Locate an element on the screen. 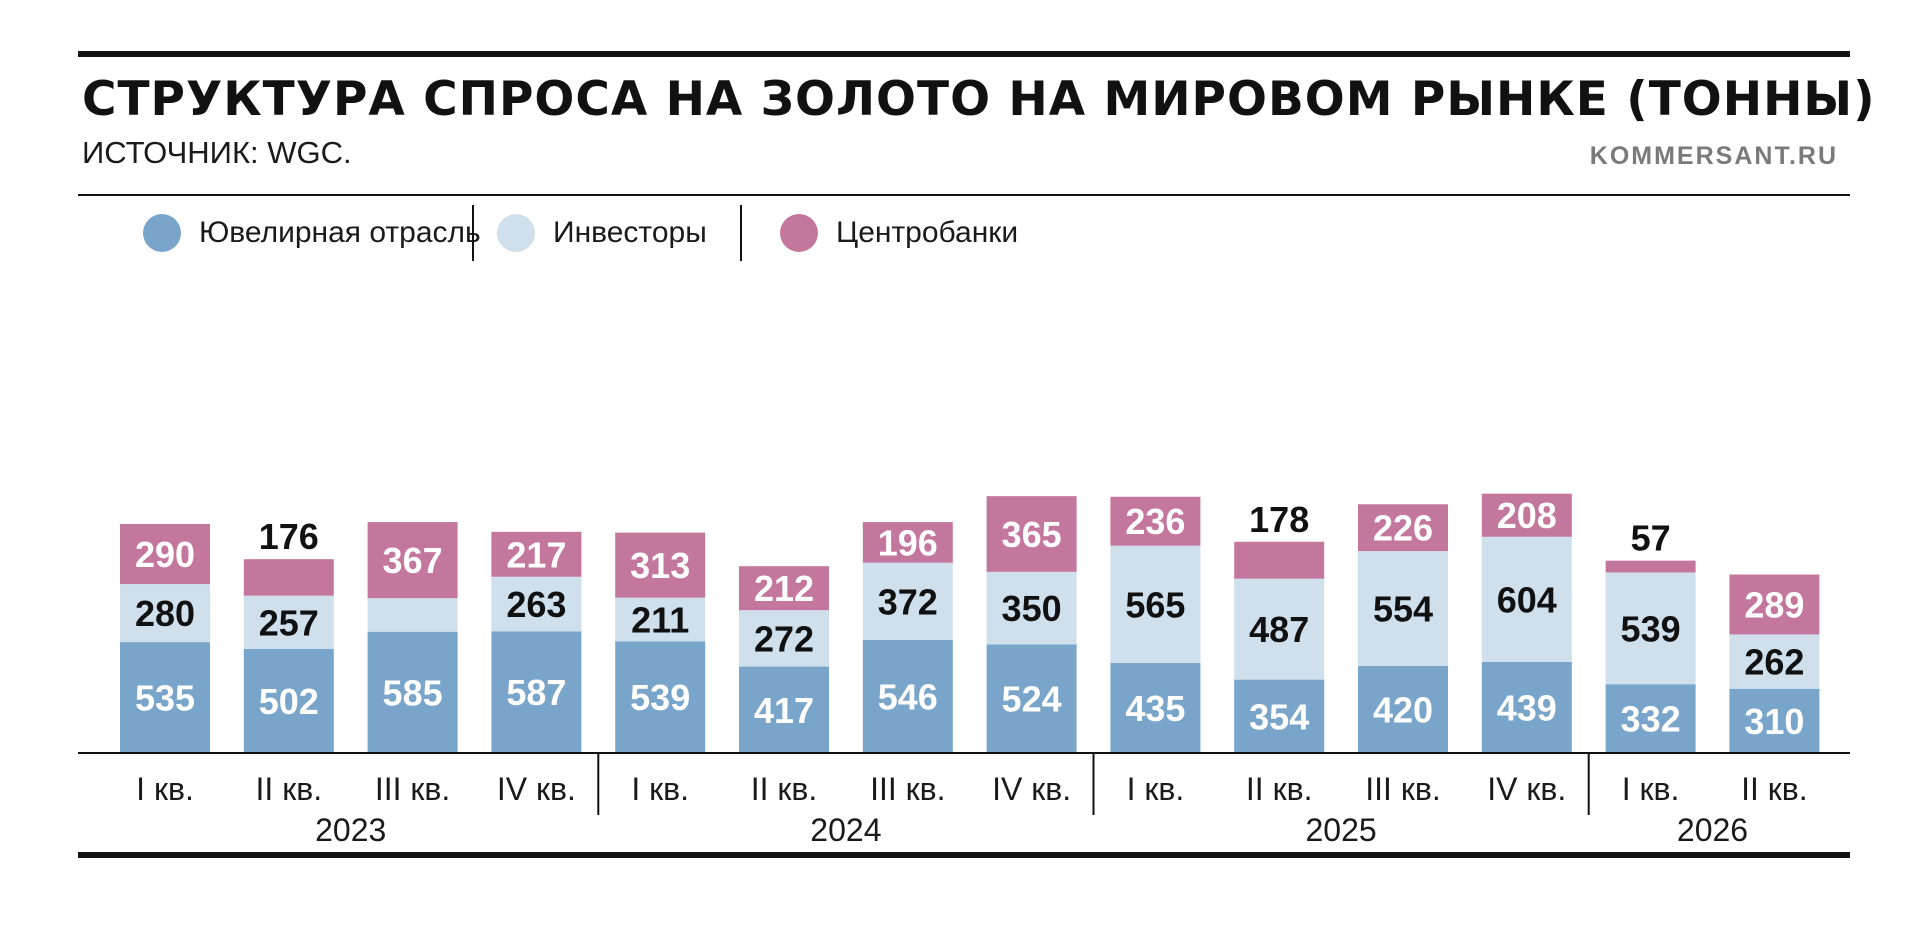 This screenshot has width=1920, height=928. brand-label: KOMMERSANT.RU is located at coordinates (1713, 156).